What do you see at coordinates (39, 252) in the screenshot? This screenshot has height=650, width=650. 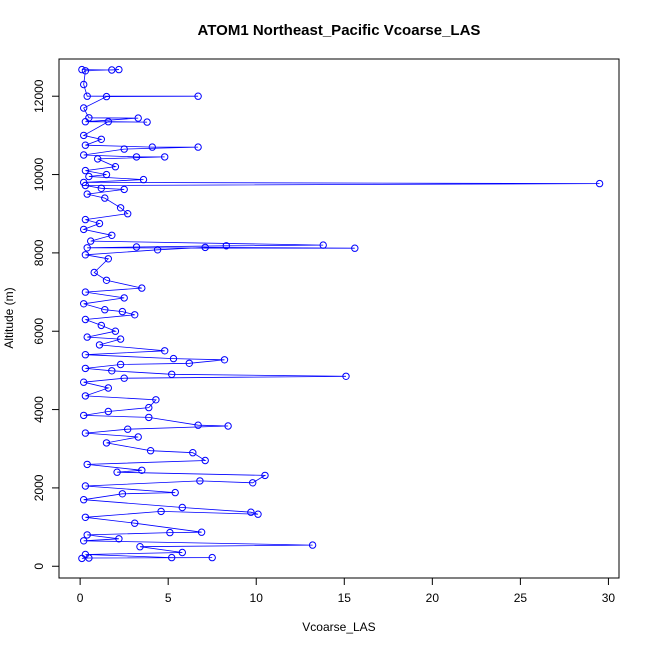 I see `y-tick-label: 8000` at bounding box center [39, 252].